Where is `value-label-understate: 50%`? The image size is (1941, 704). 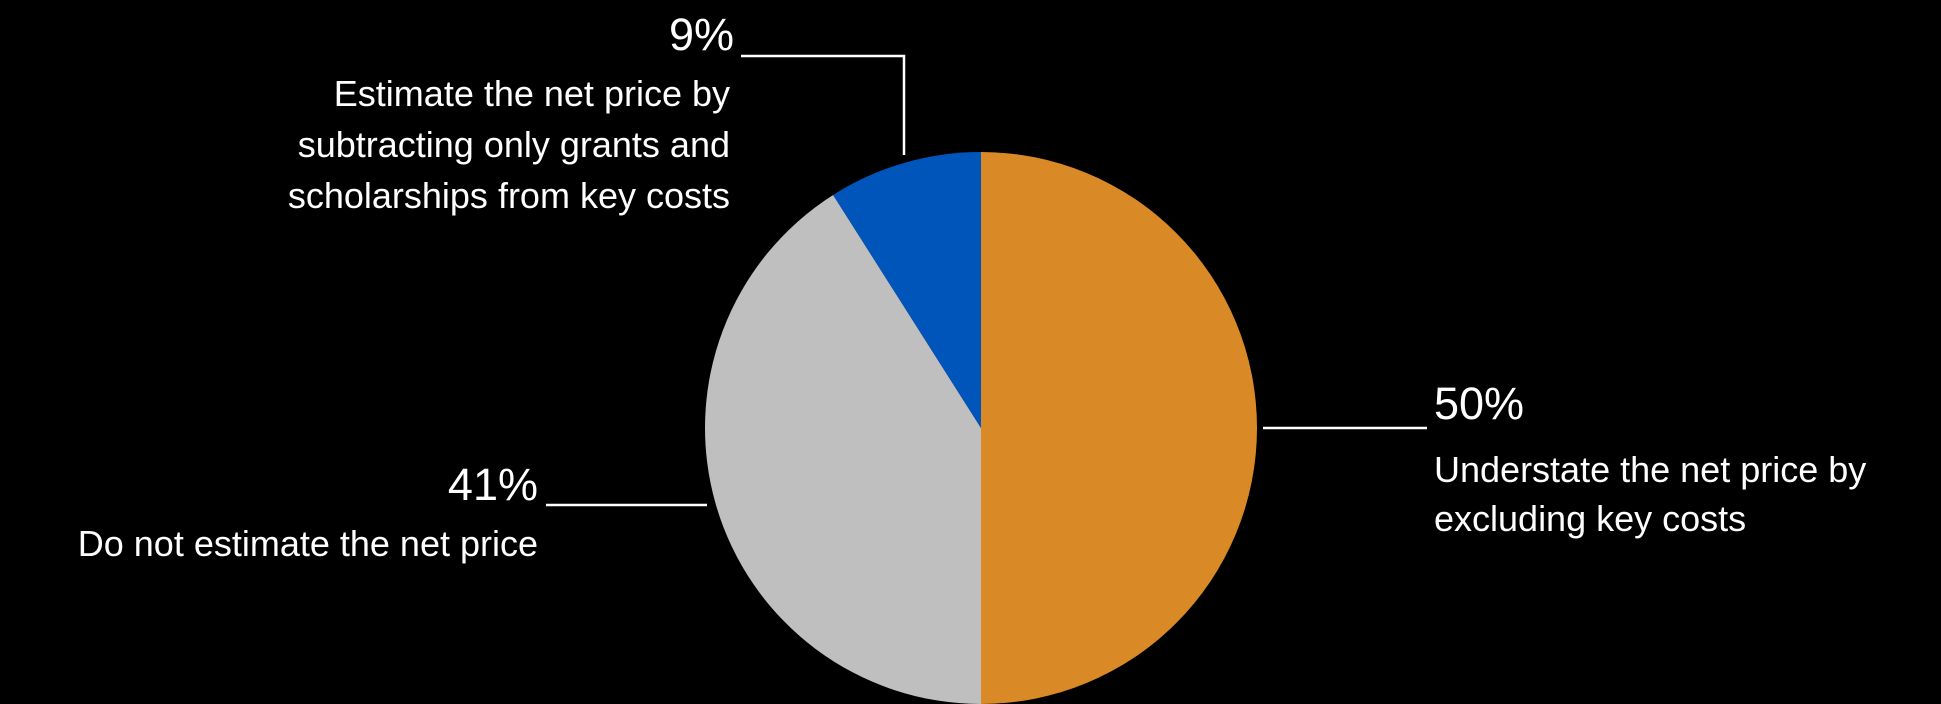
value-label-understate: 50% is located at coordinates (1479, 403).